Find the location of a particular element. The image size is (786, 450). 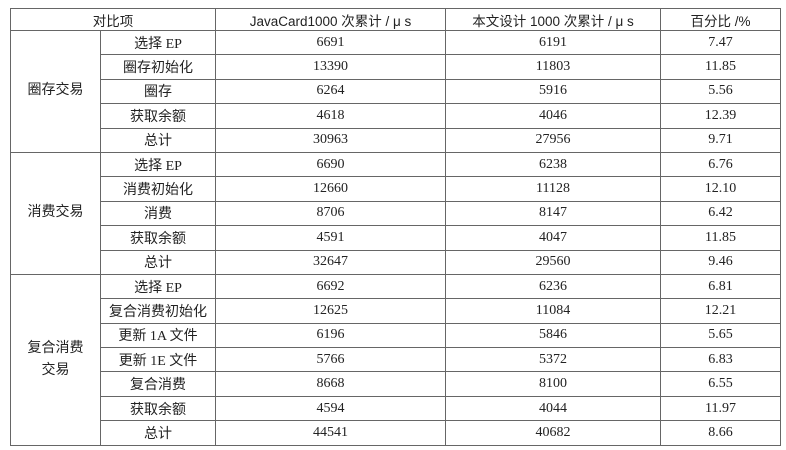

item-cell: 圈存 is located at coordinates (158, 91).